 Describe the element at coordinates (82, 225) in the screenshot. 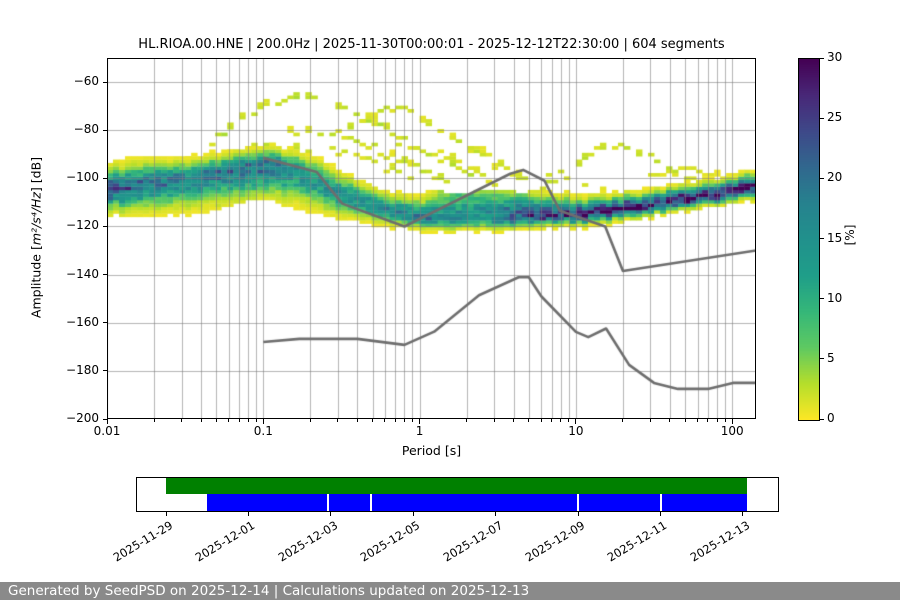

I see `y-tick-label: −120` at that location.